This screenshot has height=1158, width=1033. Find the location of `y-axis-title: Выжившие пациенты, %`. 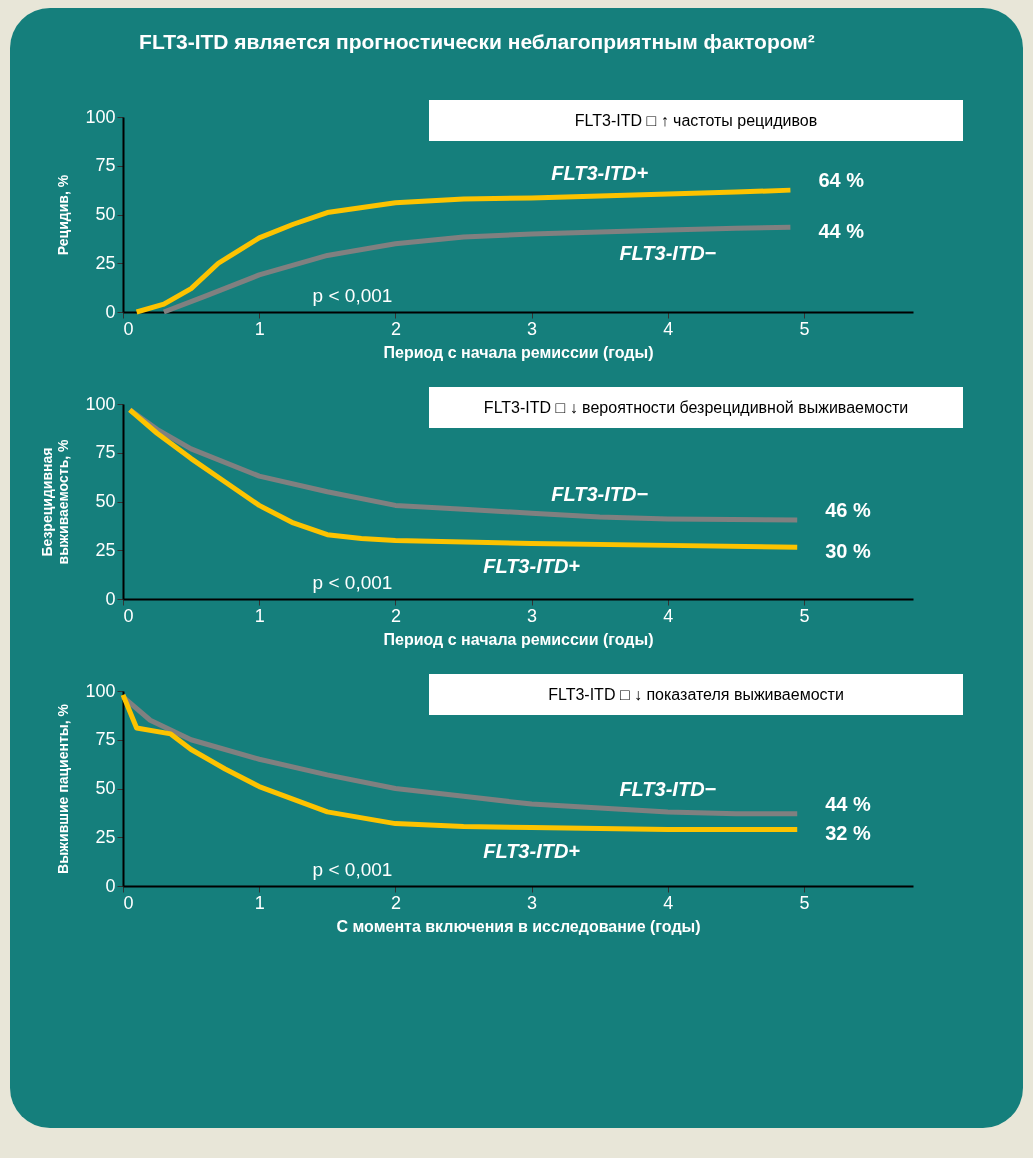

y-axis-title: Выжившие пациенты, % is located at coordinates (63, 788).